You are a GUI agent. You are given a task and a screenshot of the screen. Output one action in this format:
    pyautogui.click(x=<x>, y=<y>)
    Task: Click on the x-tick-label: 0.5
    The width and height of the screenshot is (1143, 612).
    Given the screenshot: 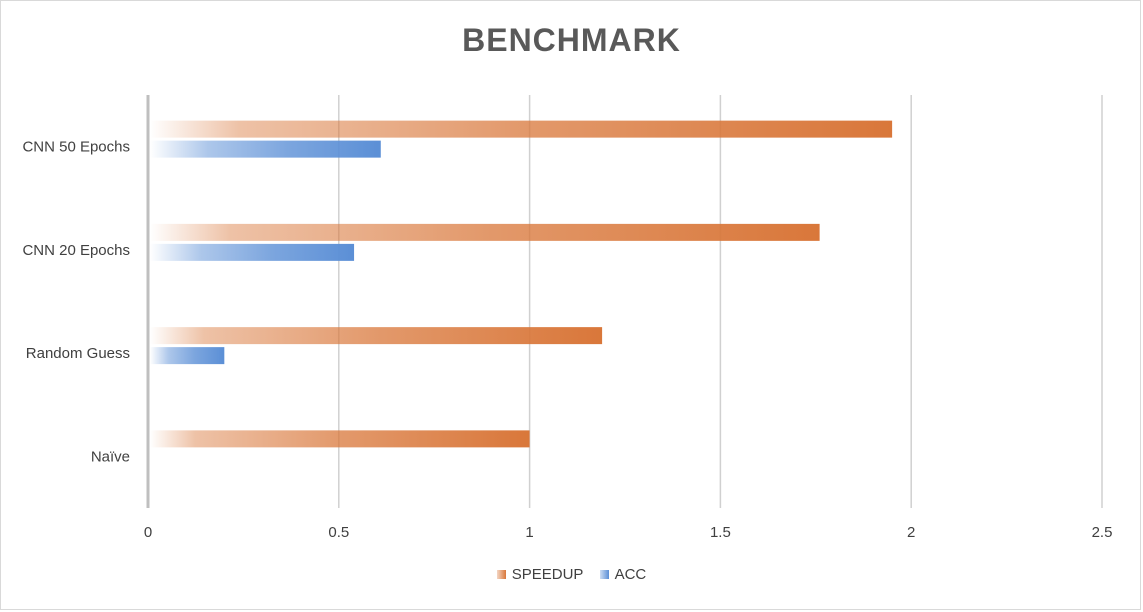 What is the action you would take?
    pyautogui.click(x=338, y=532)
    